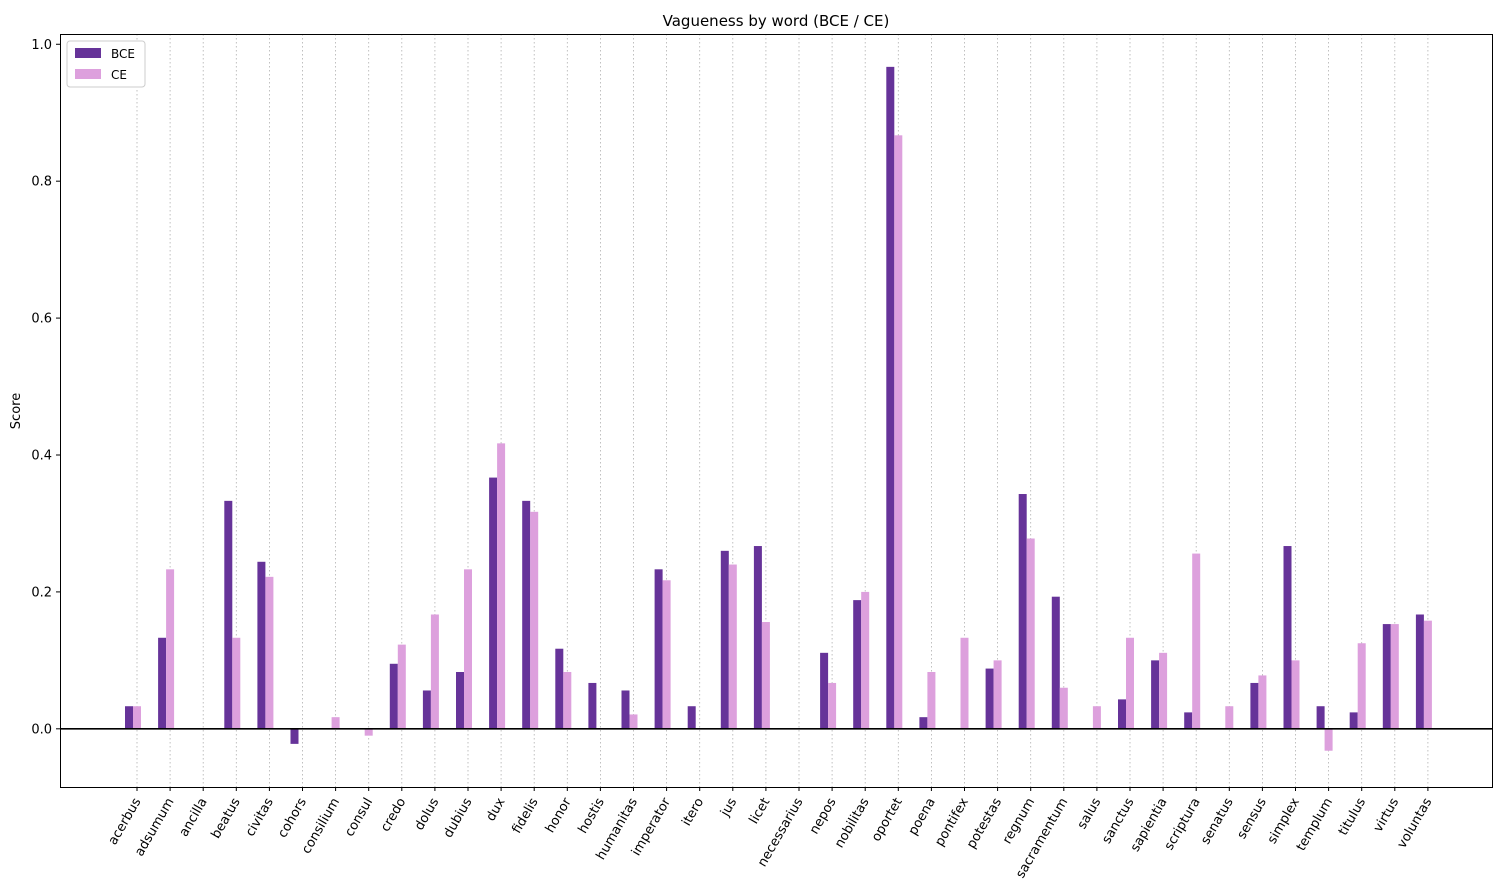 The image size is (1512, 894). I want to click on bar-ce-acerbus, so click(137, 717).